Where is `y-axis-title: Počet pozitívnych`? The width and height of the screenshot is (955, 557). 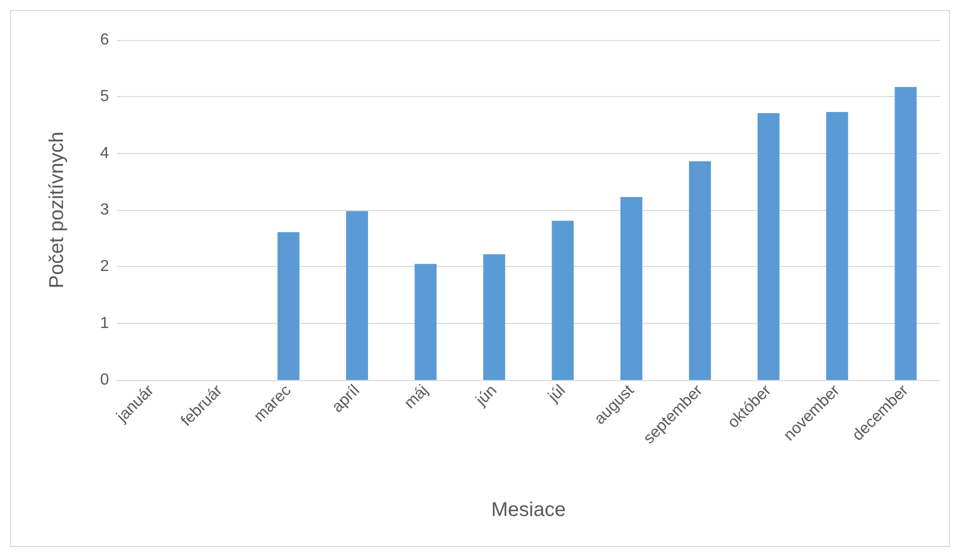 y-axis-title: Počet pozitívnych is located at coordinates (57, 210).